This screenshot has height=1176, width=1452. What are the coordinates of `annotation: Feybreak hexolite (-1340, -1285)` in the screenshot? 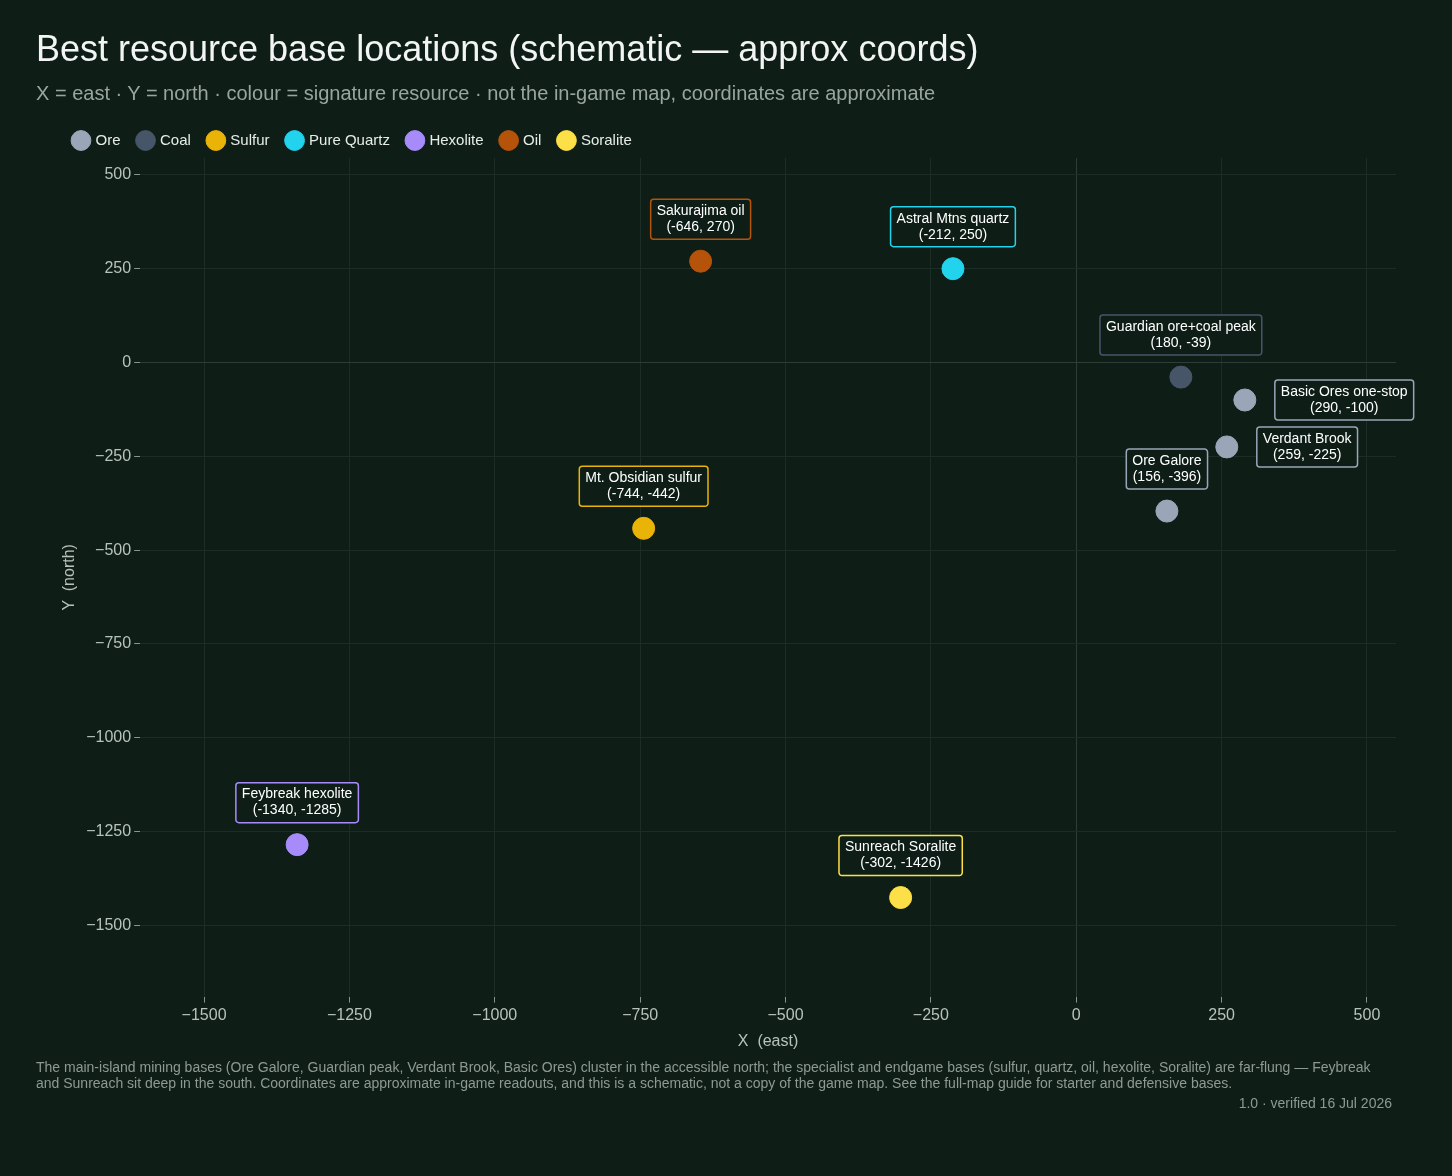 It's located at (297, 801).